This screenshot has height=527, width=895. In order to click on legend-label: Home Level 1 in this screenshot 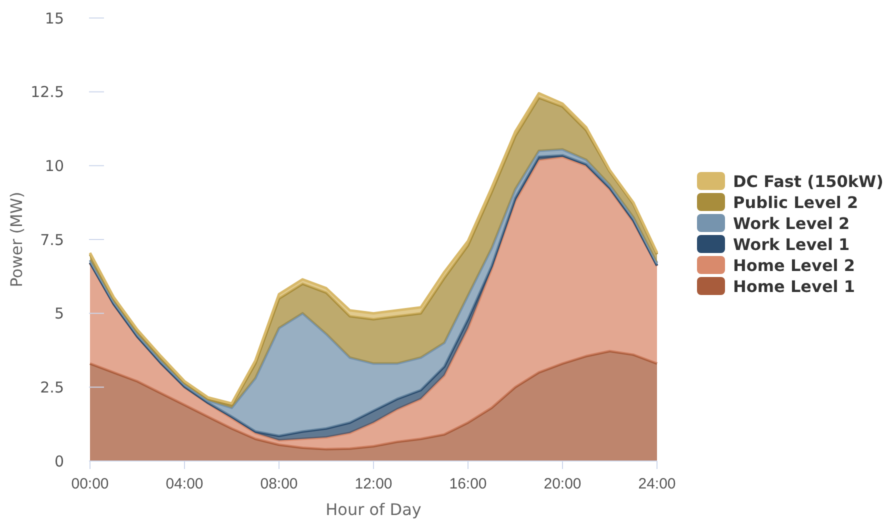, I will do `click(794, 286)`.